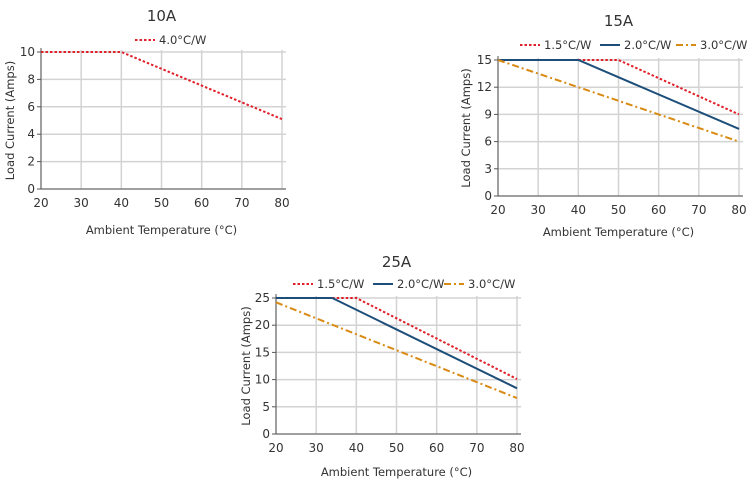 The width and height of the screenshot is (750, 490). I want to click on y-tick-label: 9, so click(488, 114).